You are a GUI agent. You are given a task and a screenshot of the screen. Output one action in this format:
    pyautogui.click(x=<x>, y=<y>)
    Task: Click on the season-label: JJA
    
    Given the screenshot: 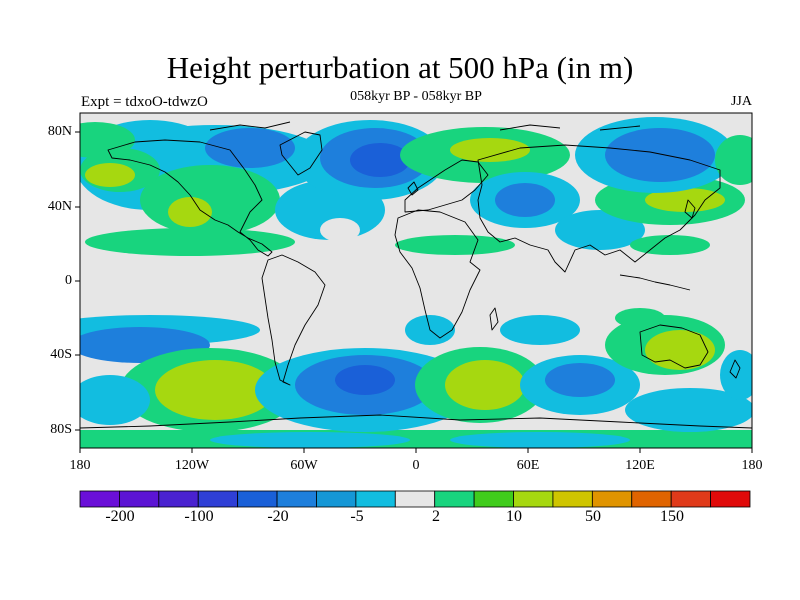 What is the action you would take?
    pyautogui.click(x=741, y=101)
    